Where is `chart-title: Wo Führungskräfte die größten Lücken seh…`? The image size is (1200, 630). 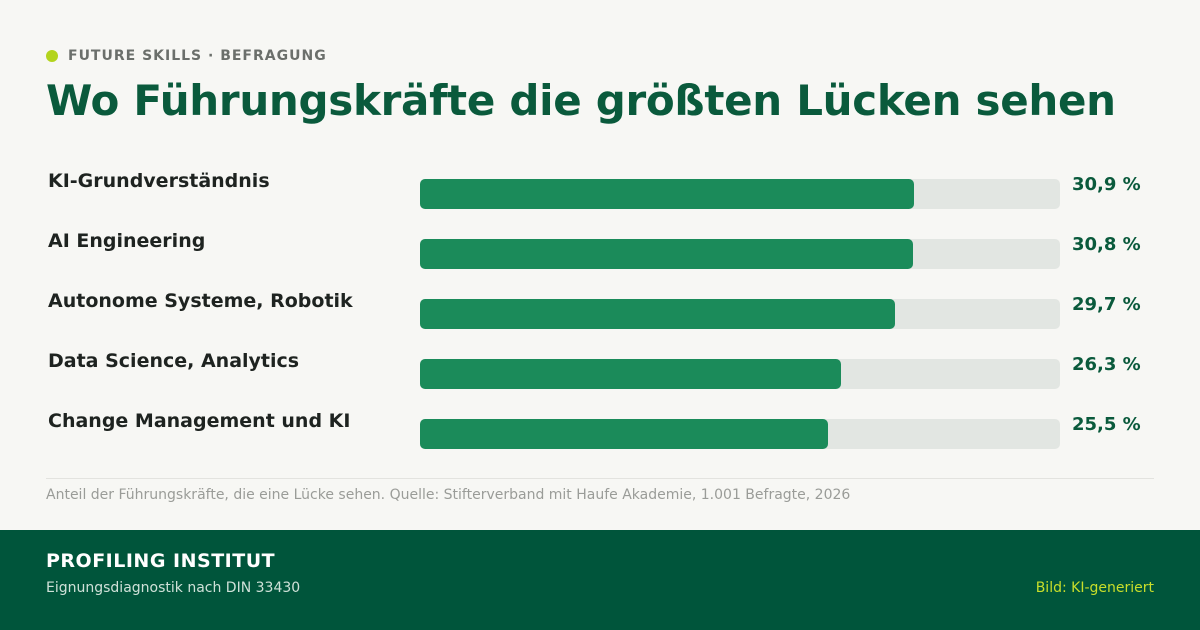 chart-title: Wo Führungskräfte die größten Lücken seh… is located at coordinates (581, 100).